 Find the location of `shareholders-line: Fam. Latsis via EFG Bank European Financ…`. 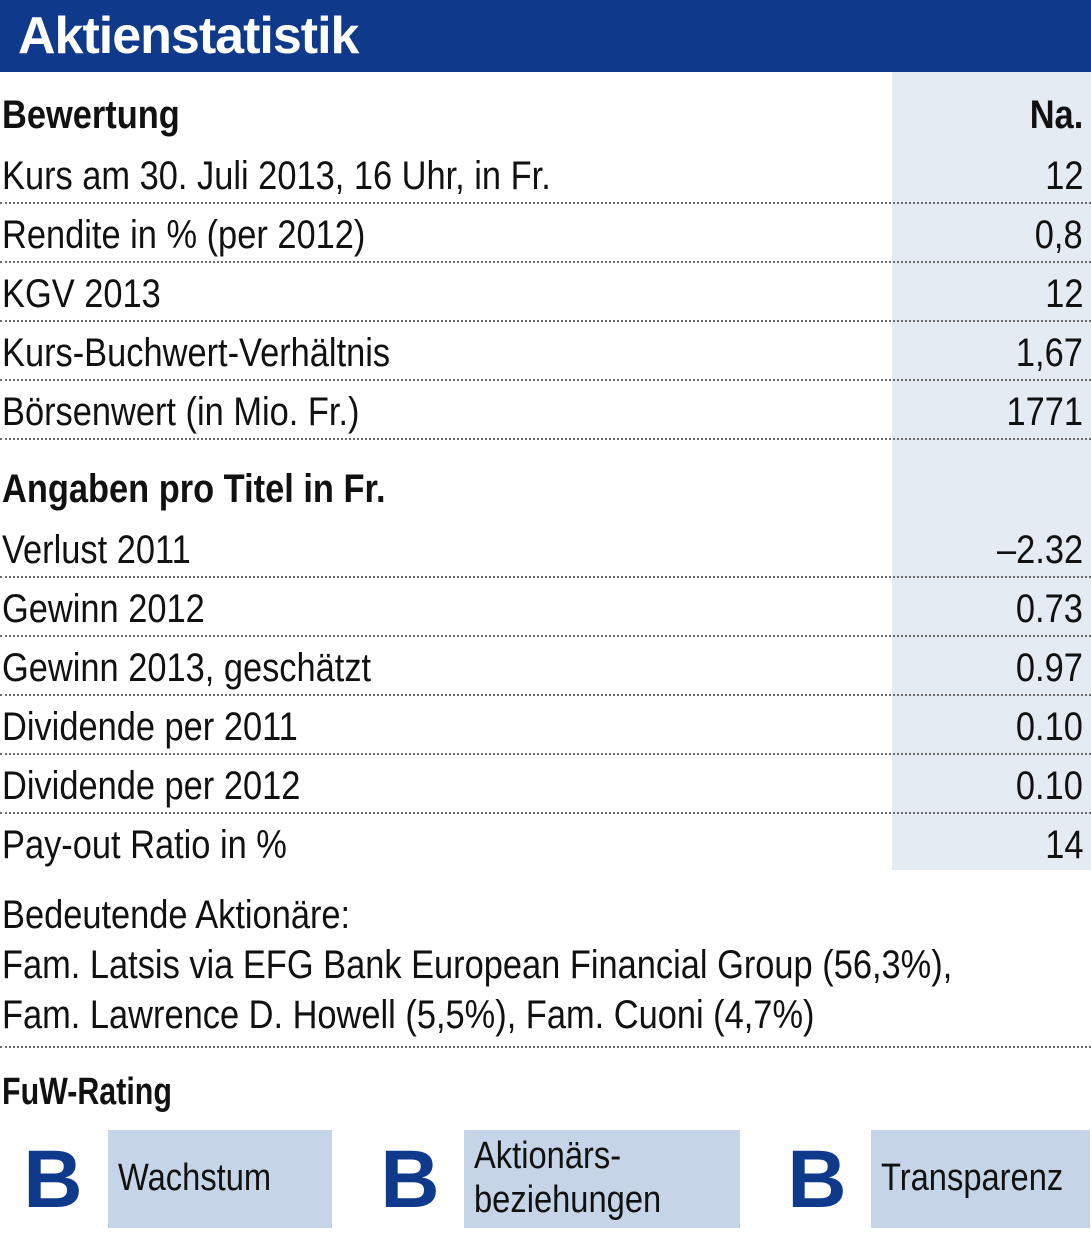

shareholders-line: Fam. Latsis via EFG Bank European Financ… is located at coordinates (477, 965).